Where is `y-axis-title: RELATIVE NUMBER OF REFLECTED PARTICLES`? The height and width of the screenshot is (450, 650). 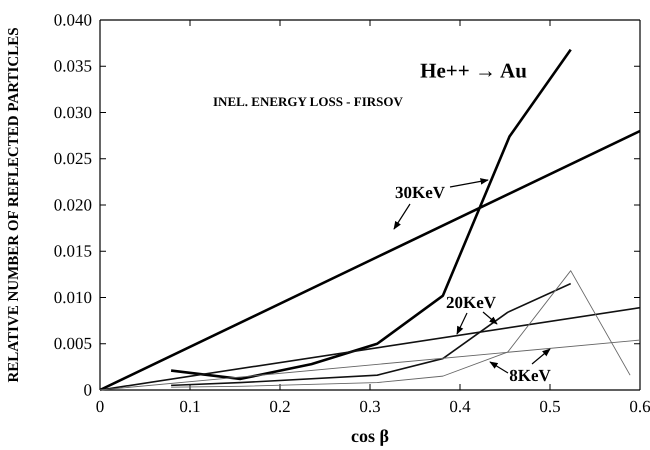 y-axis-title: RELATIVE NUMBER OF REFLECTED PARTICLES is located at coordinates (14, 205).